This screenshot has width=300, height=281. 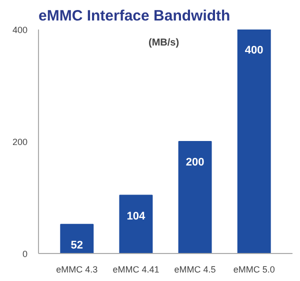 I want to click on annotation: (MB/s), so click(x=164, y=43).